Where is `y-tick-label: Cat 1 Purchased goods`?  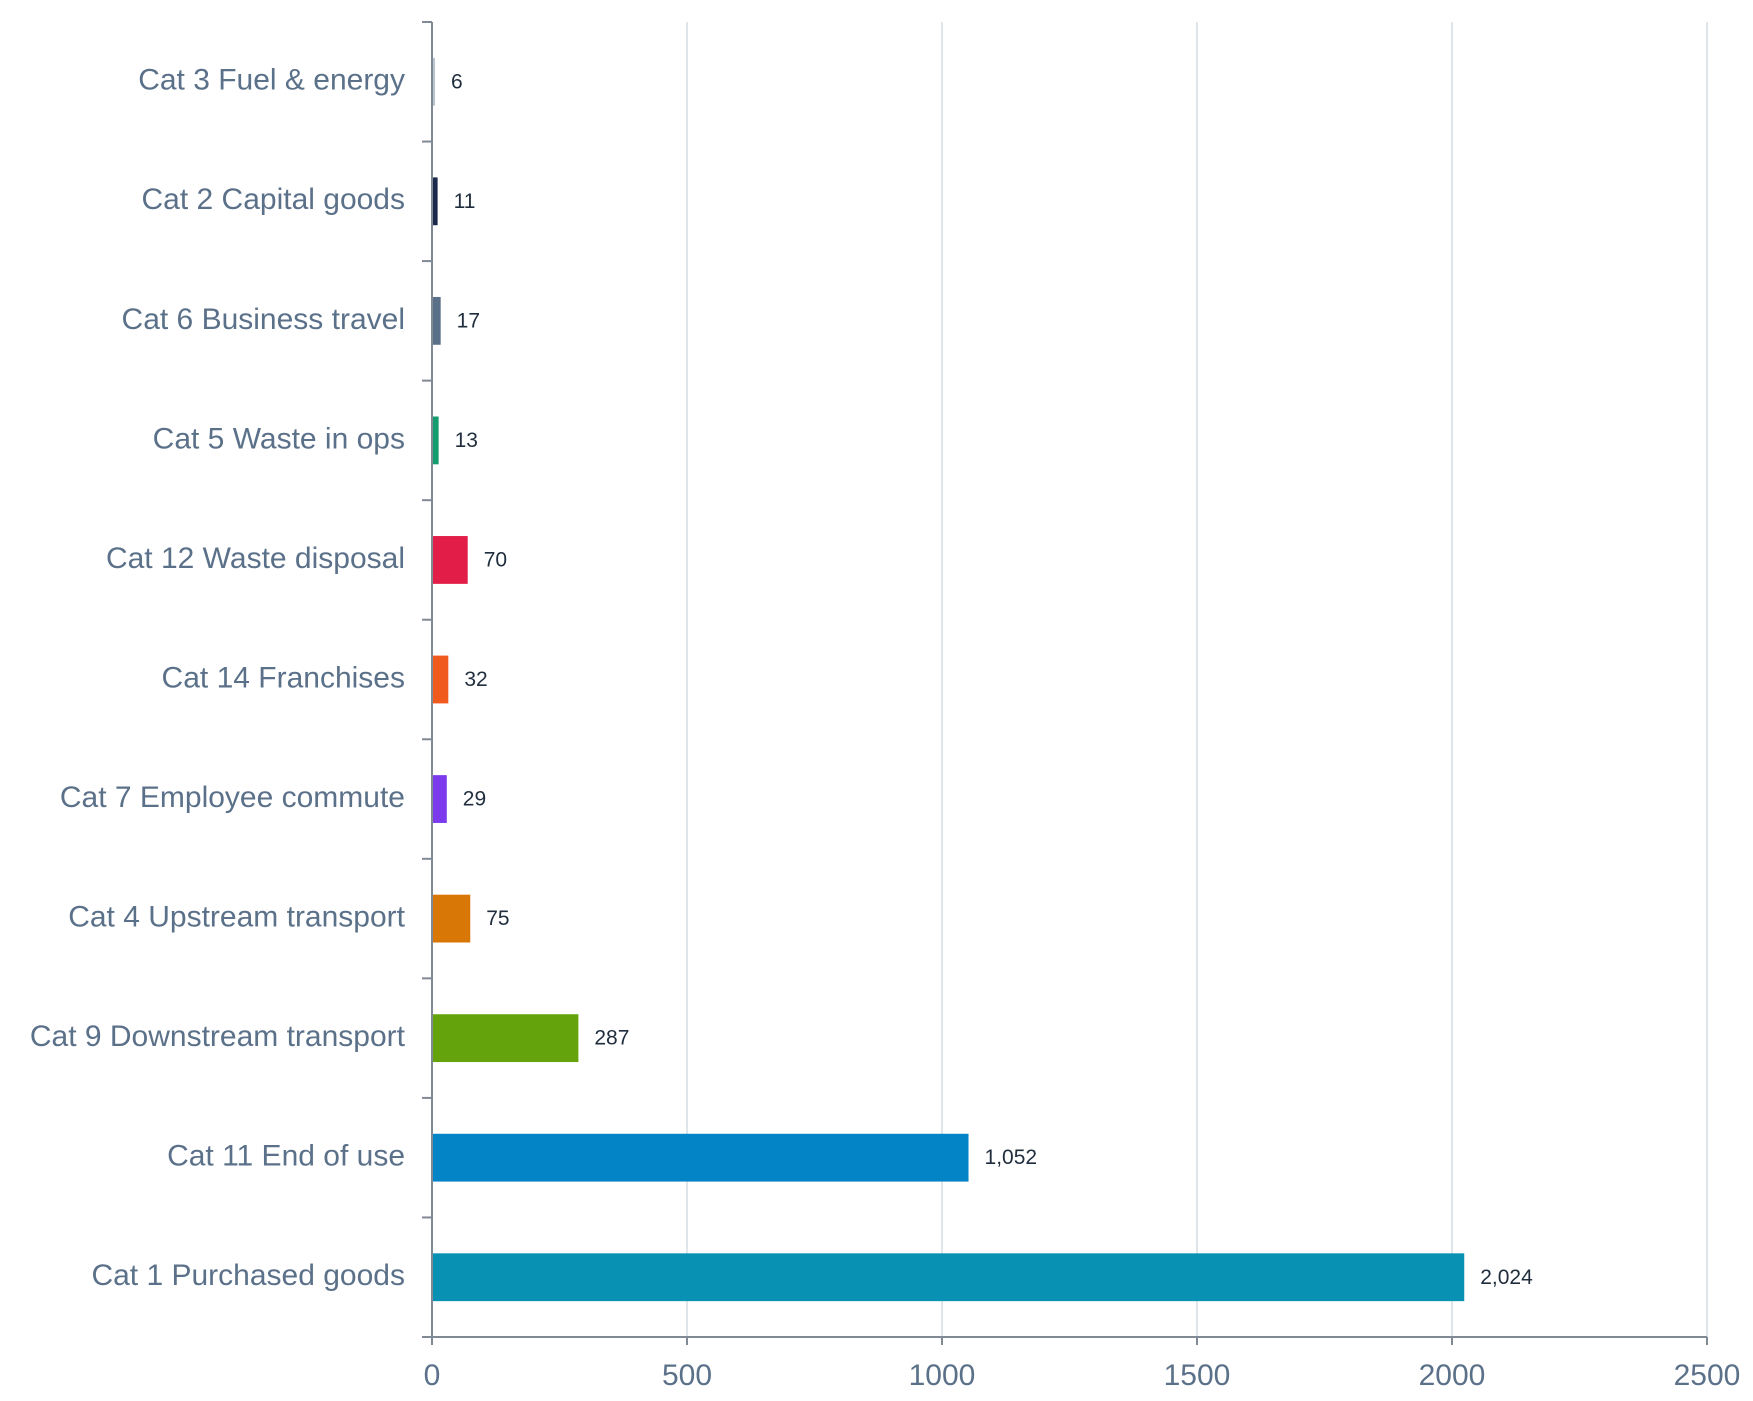 y-tick-label: Cat 1 Purchased goods is located at coordinates (248, 1275).